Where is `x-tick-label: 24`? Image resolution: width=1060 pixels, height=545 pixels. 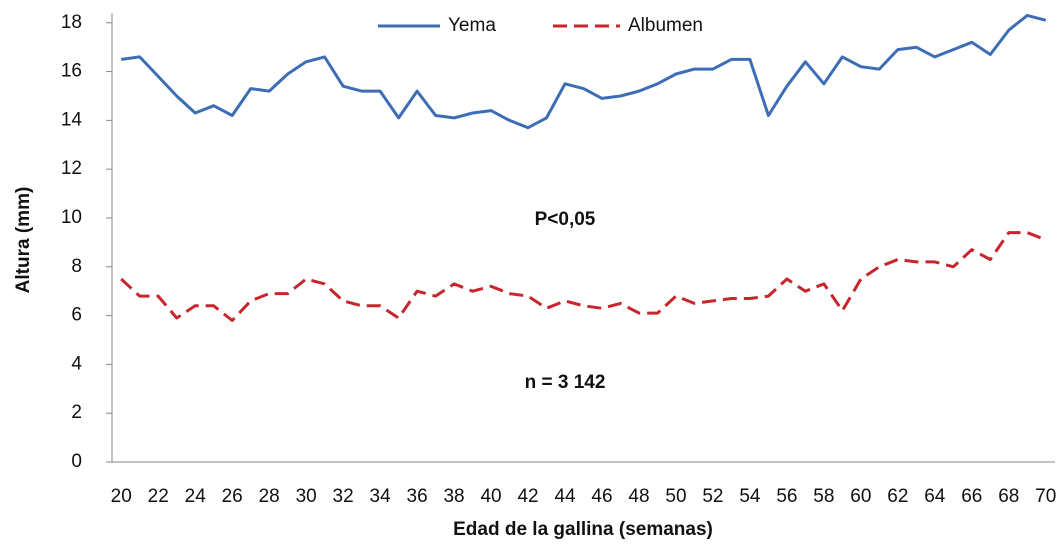 x-tick-label: 24 is located at coordinates (196, 496).